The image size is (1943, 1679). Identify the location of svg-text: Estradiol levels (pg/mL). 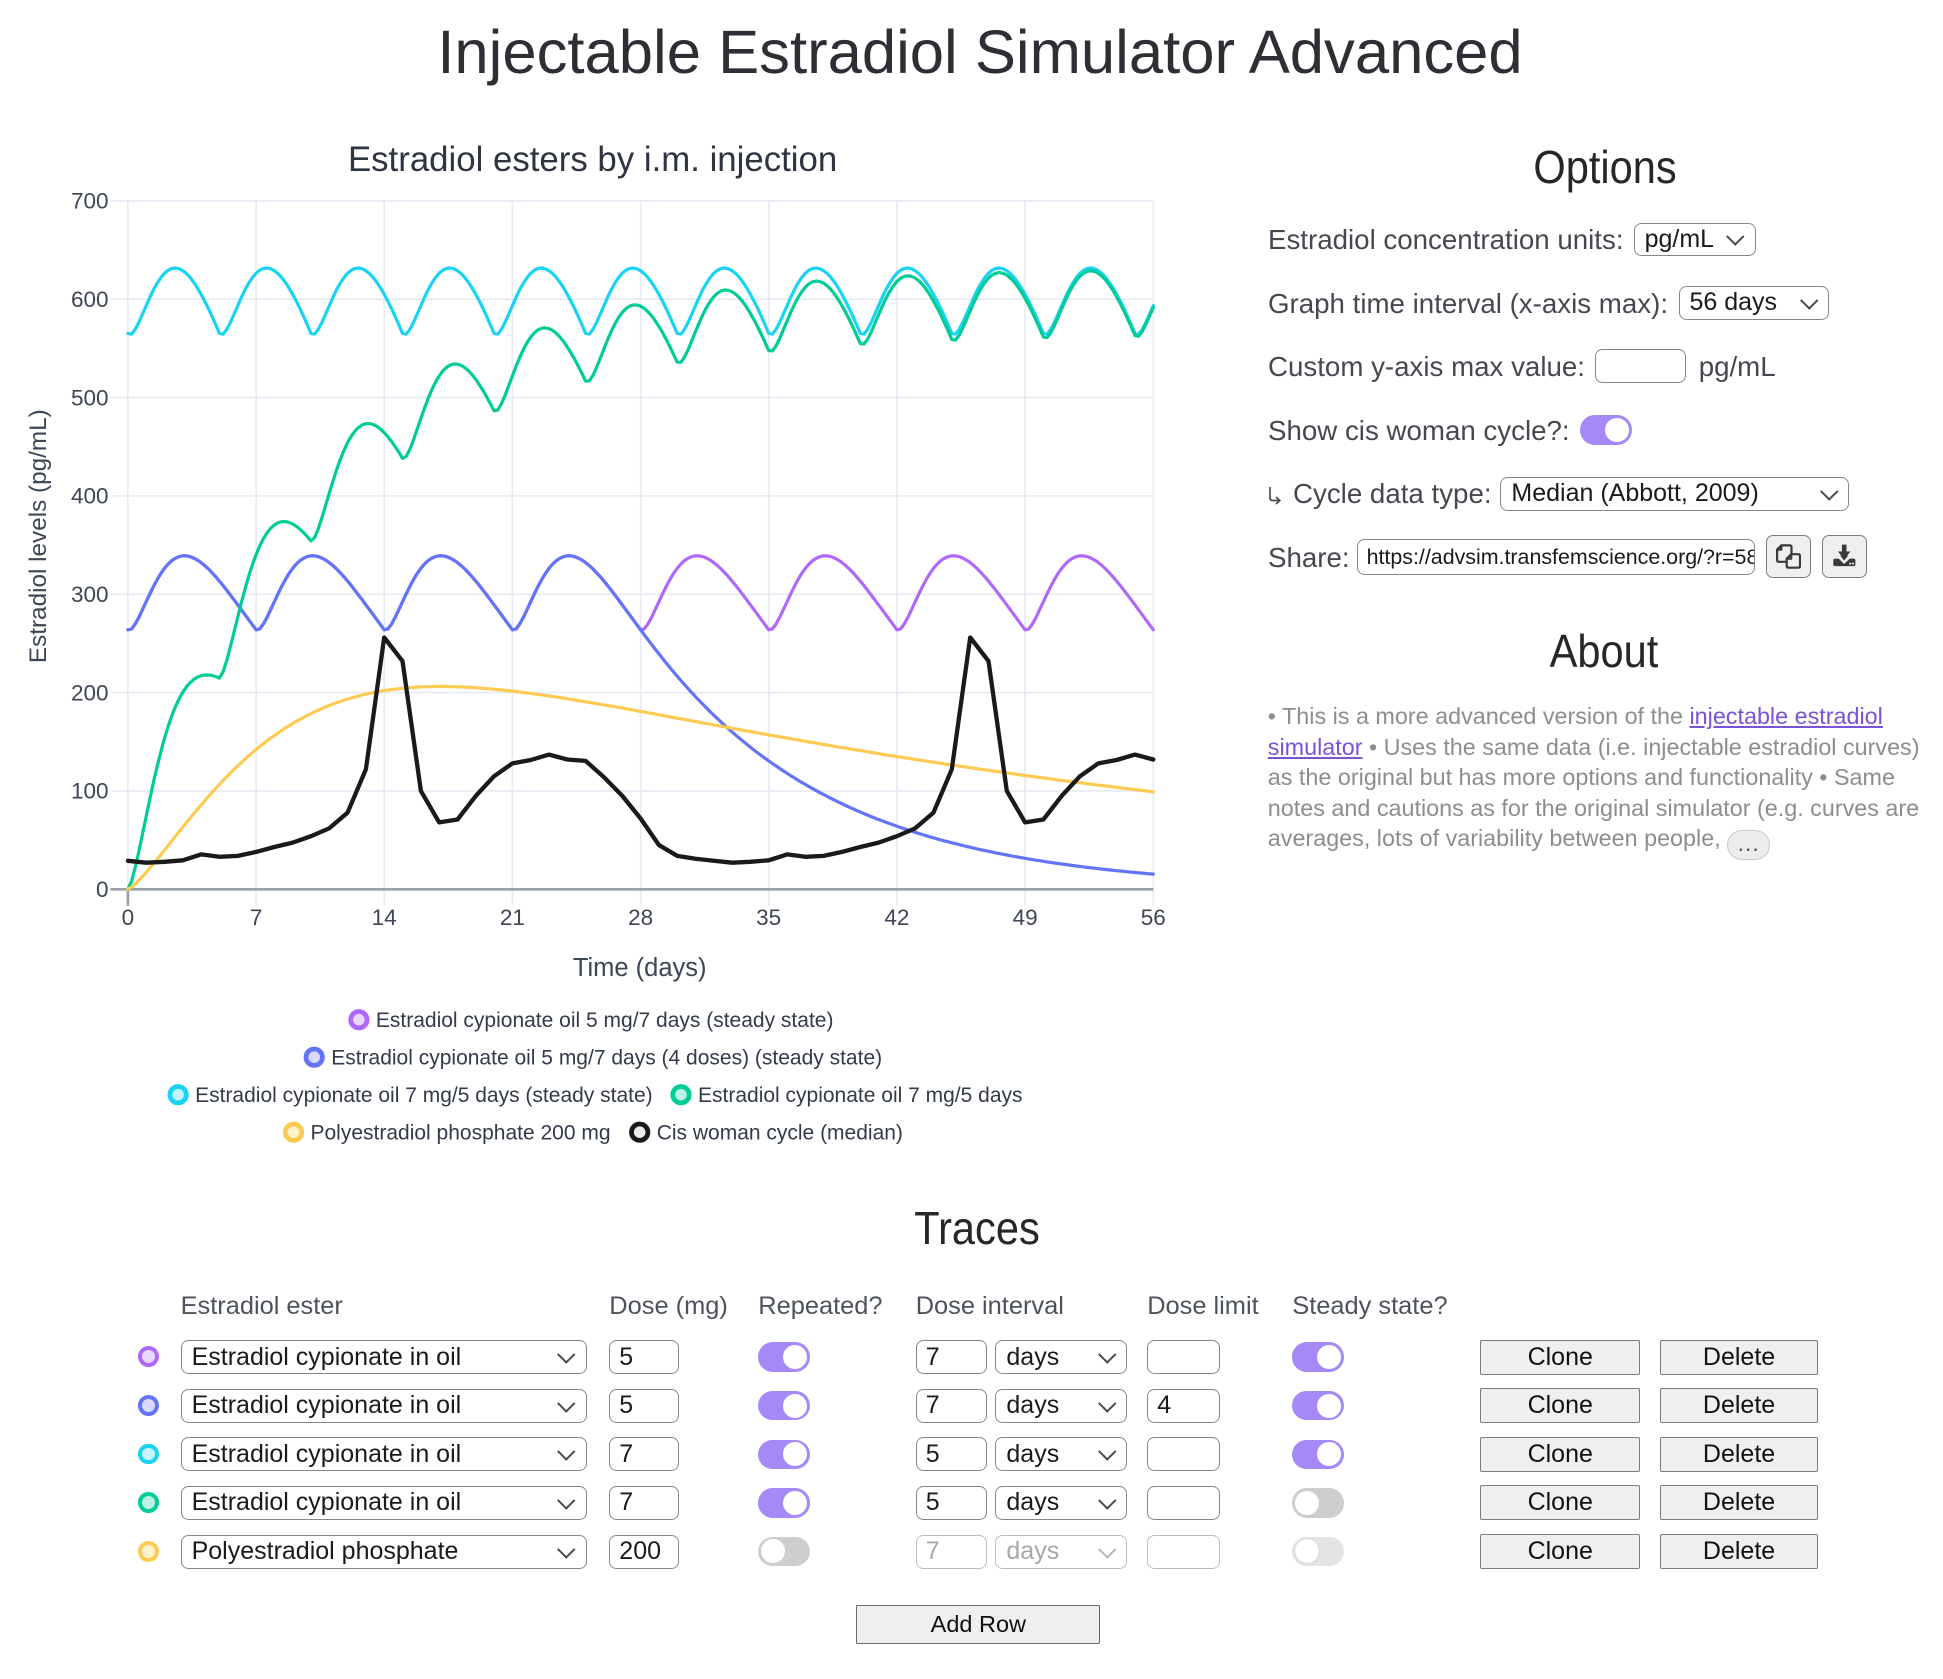
(38, 536).